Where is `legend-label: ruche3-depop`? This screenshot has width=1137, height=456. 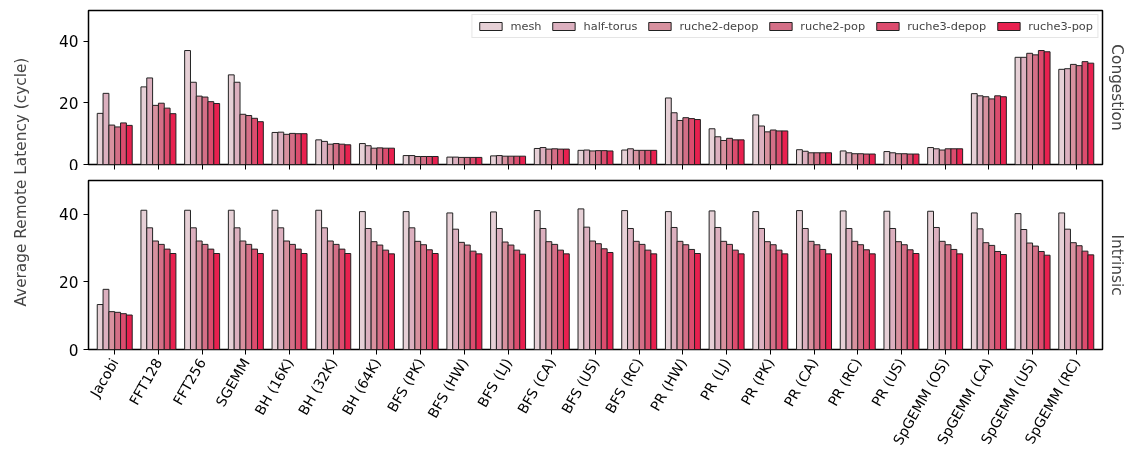
legend-label: ruche3-depop is located at coordinates (947, 26).